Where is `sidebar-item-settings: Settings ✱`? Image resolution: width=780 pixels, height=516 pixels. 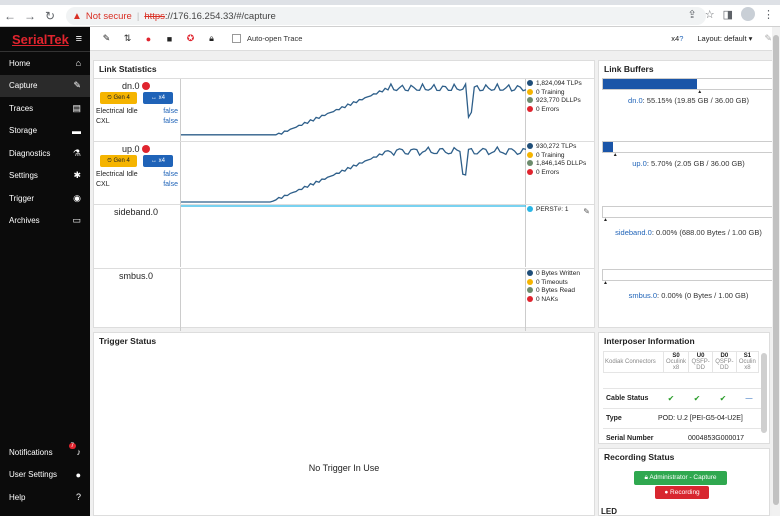
sidebar-item-settings: Settings ✱ is located at coordinates (45, 176).